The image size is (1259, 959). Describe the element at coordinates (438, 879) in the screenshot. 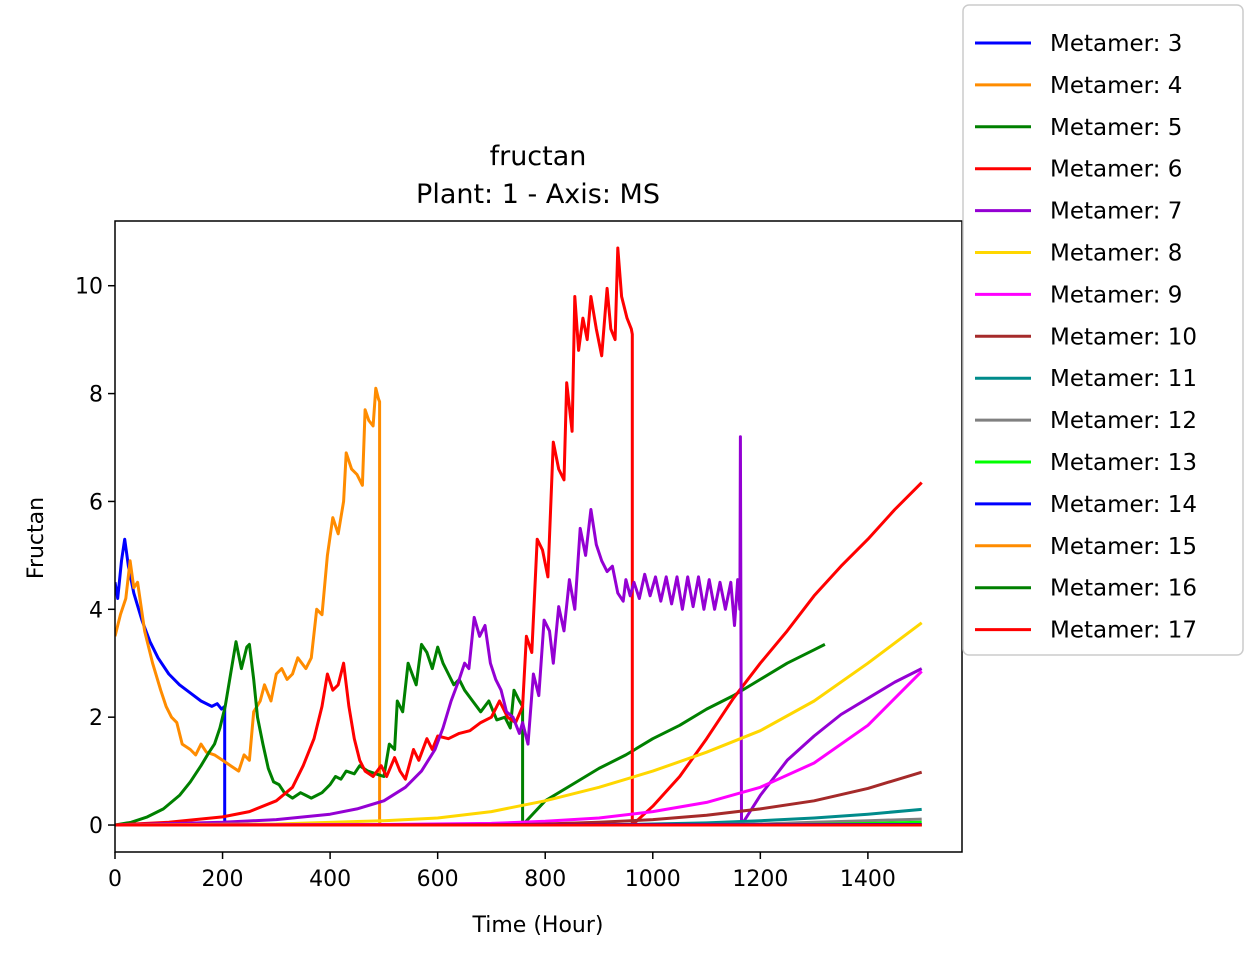

I see `x-tick-label: 600` at that location.